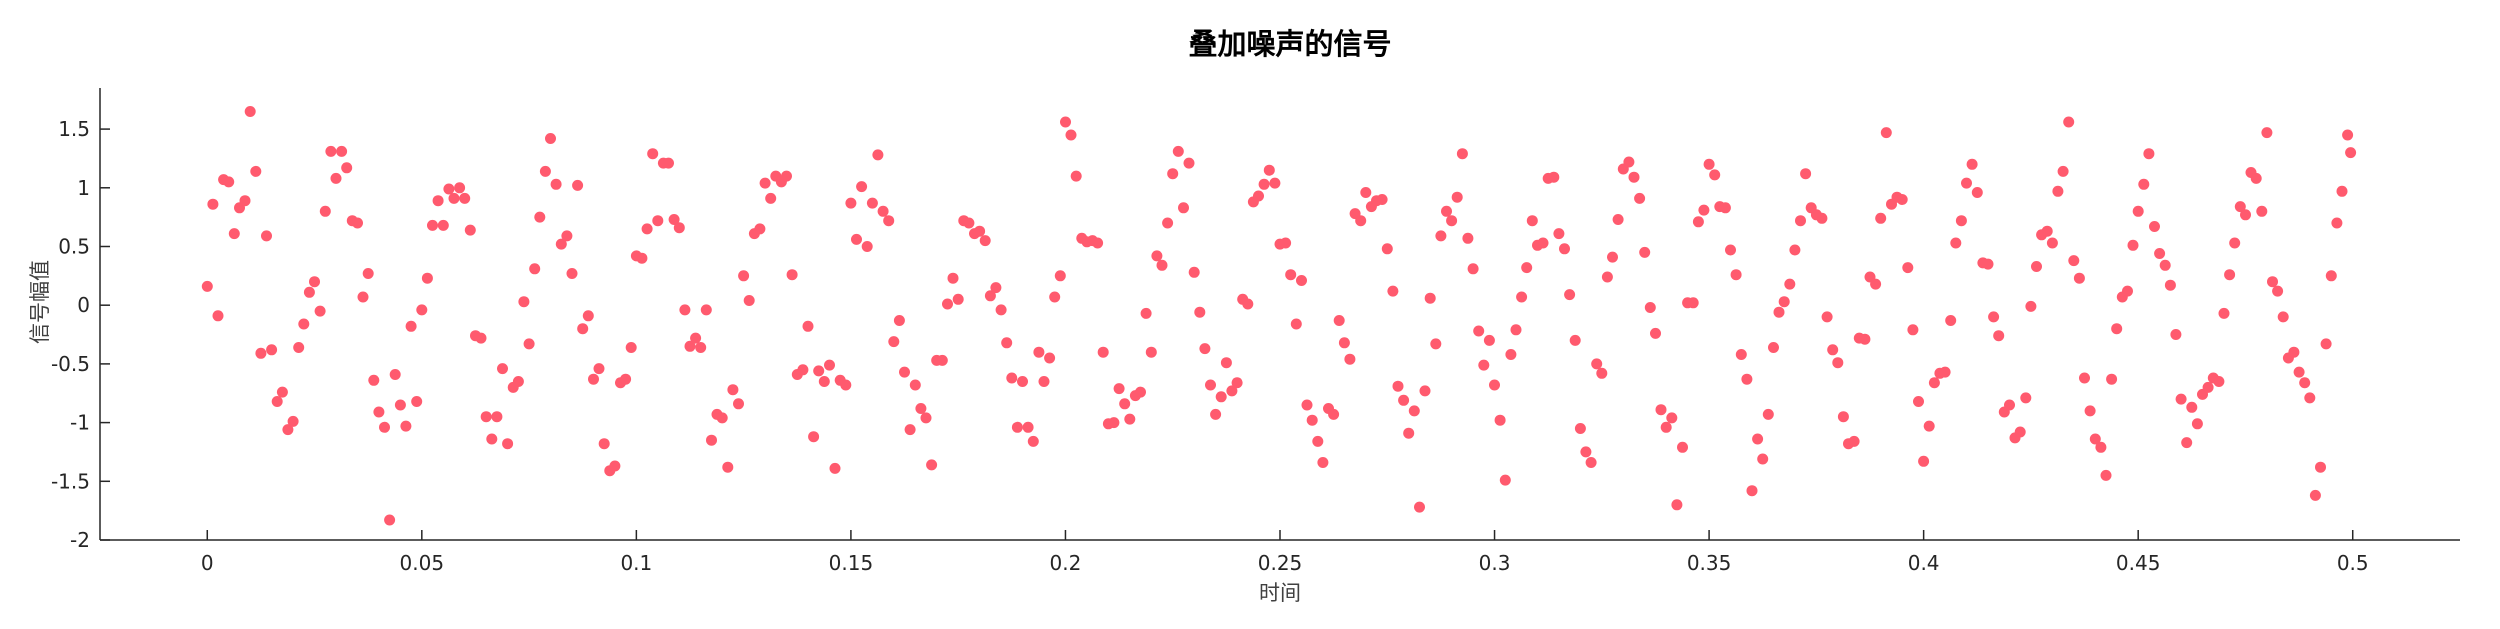  I want to click on y-tick-label: 1.5, so click(74, 129).